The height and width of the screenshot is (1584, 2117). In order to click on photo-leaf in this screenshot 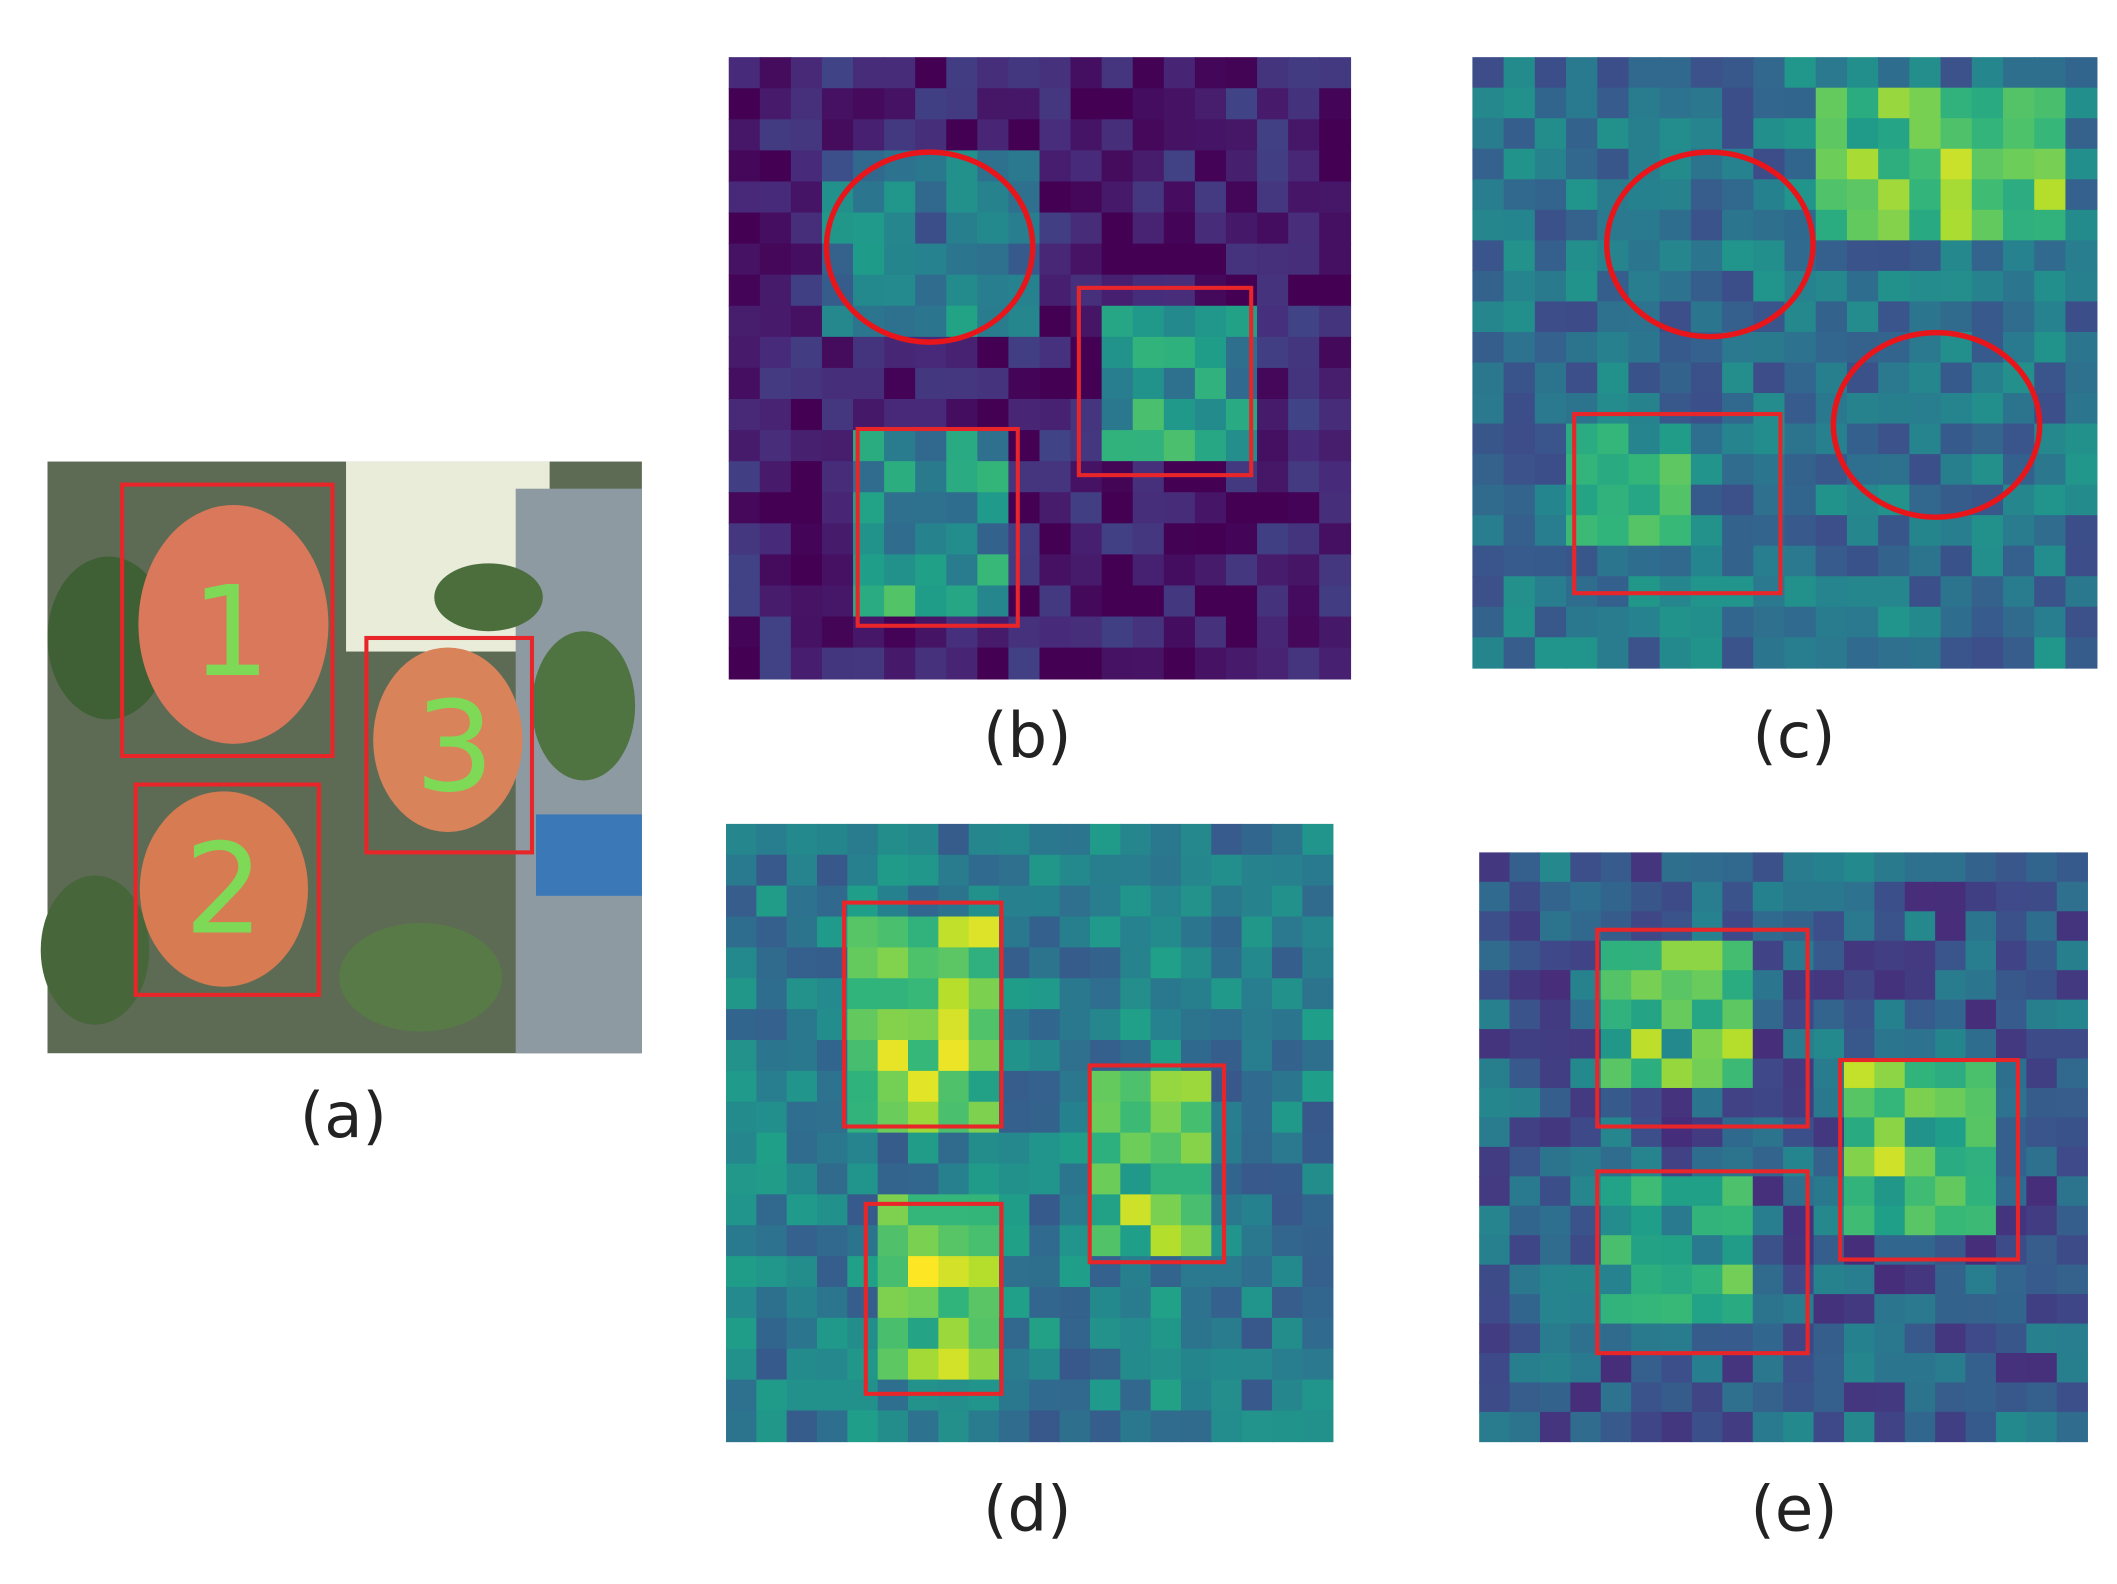, I will do `click(488, 597)`.